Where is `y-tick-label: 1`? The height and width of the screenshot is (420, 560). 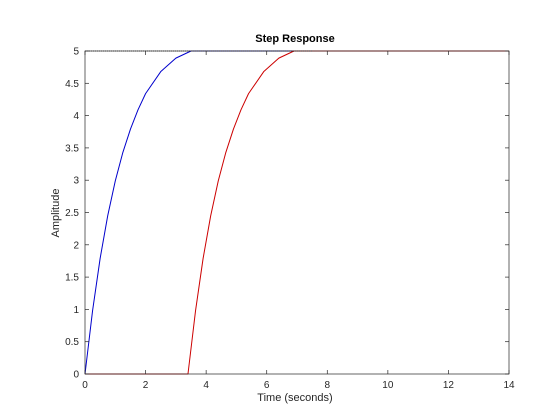
y-tick-label: 1 is located at coordinates (76, 310).